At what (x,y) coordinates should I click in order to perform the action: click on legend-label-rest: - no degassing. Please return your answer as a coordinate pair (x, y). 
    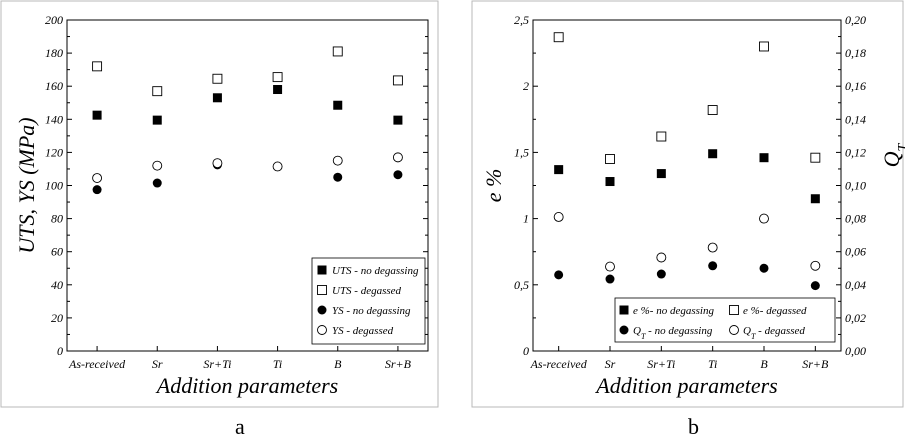
    Looking at the image, I should click on (678, 331).